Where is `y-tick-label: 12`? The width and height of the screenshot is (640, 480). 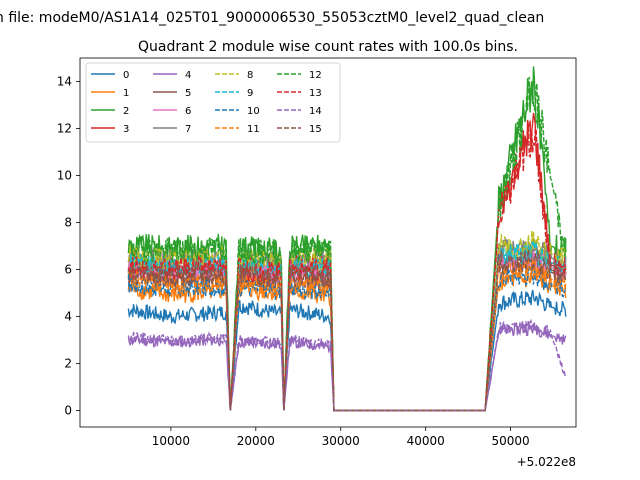
y-tick-label: 12 is located at coordinates (64, 129).